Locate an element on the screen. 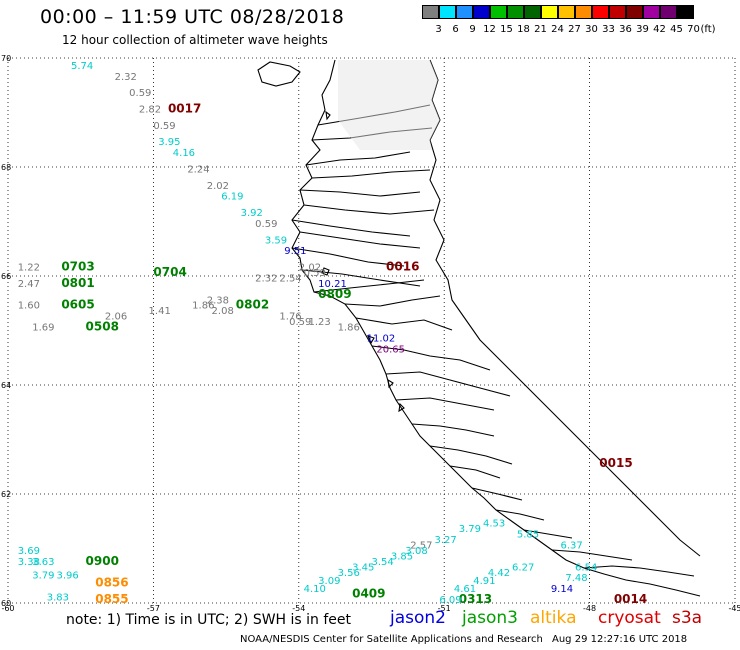 The image size is (740, 650). wave-height-value: 3.96 is located at coordinates (67, 575).